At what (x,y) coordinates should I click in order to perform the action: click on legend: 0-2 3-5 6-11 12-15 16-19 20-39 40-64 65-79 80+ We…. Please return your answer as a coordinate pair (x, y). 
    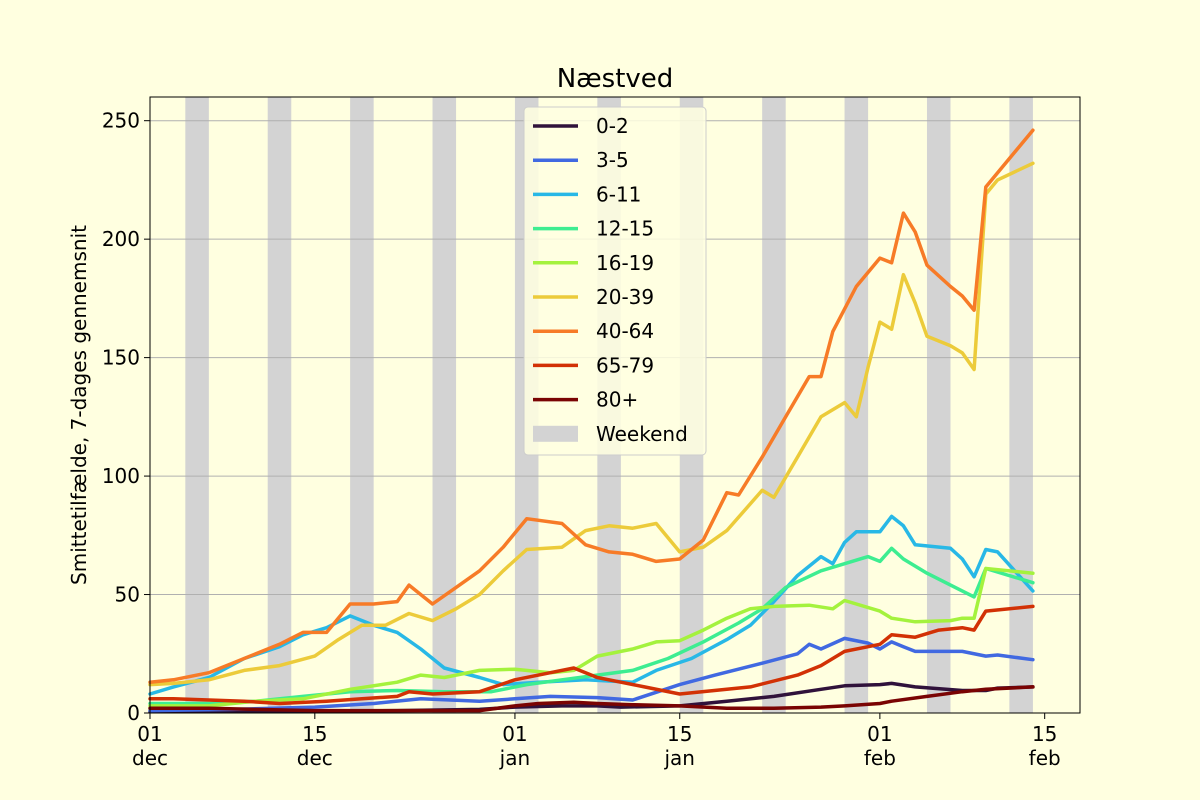
    Looking at the image, I should click on (615, 281).